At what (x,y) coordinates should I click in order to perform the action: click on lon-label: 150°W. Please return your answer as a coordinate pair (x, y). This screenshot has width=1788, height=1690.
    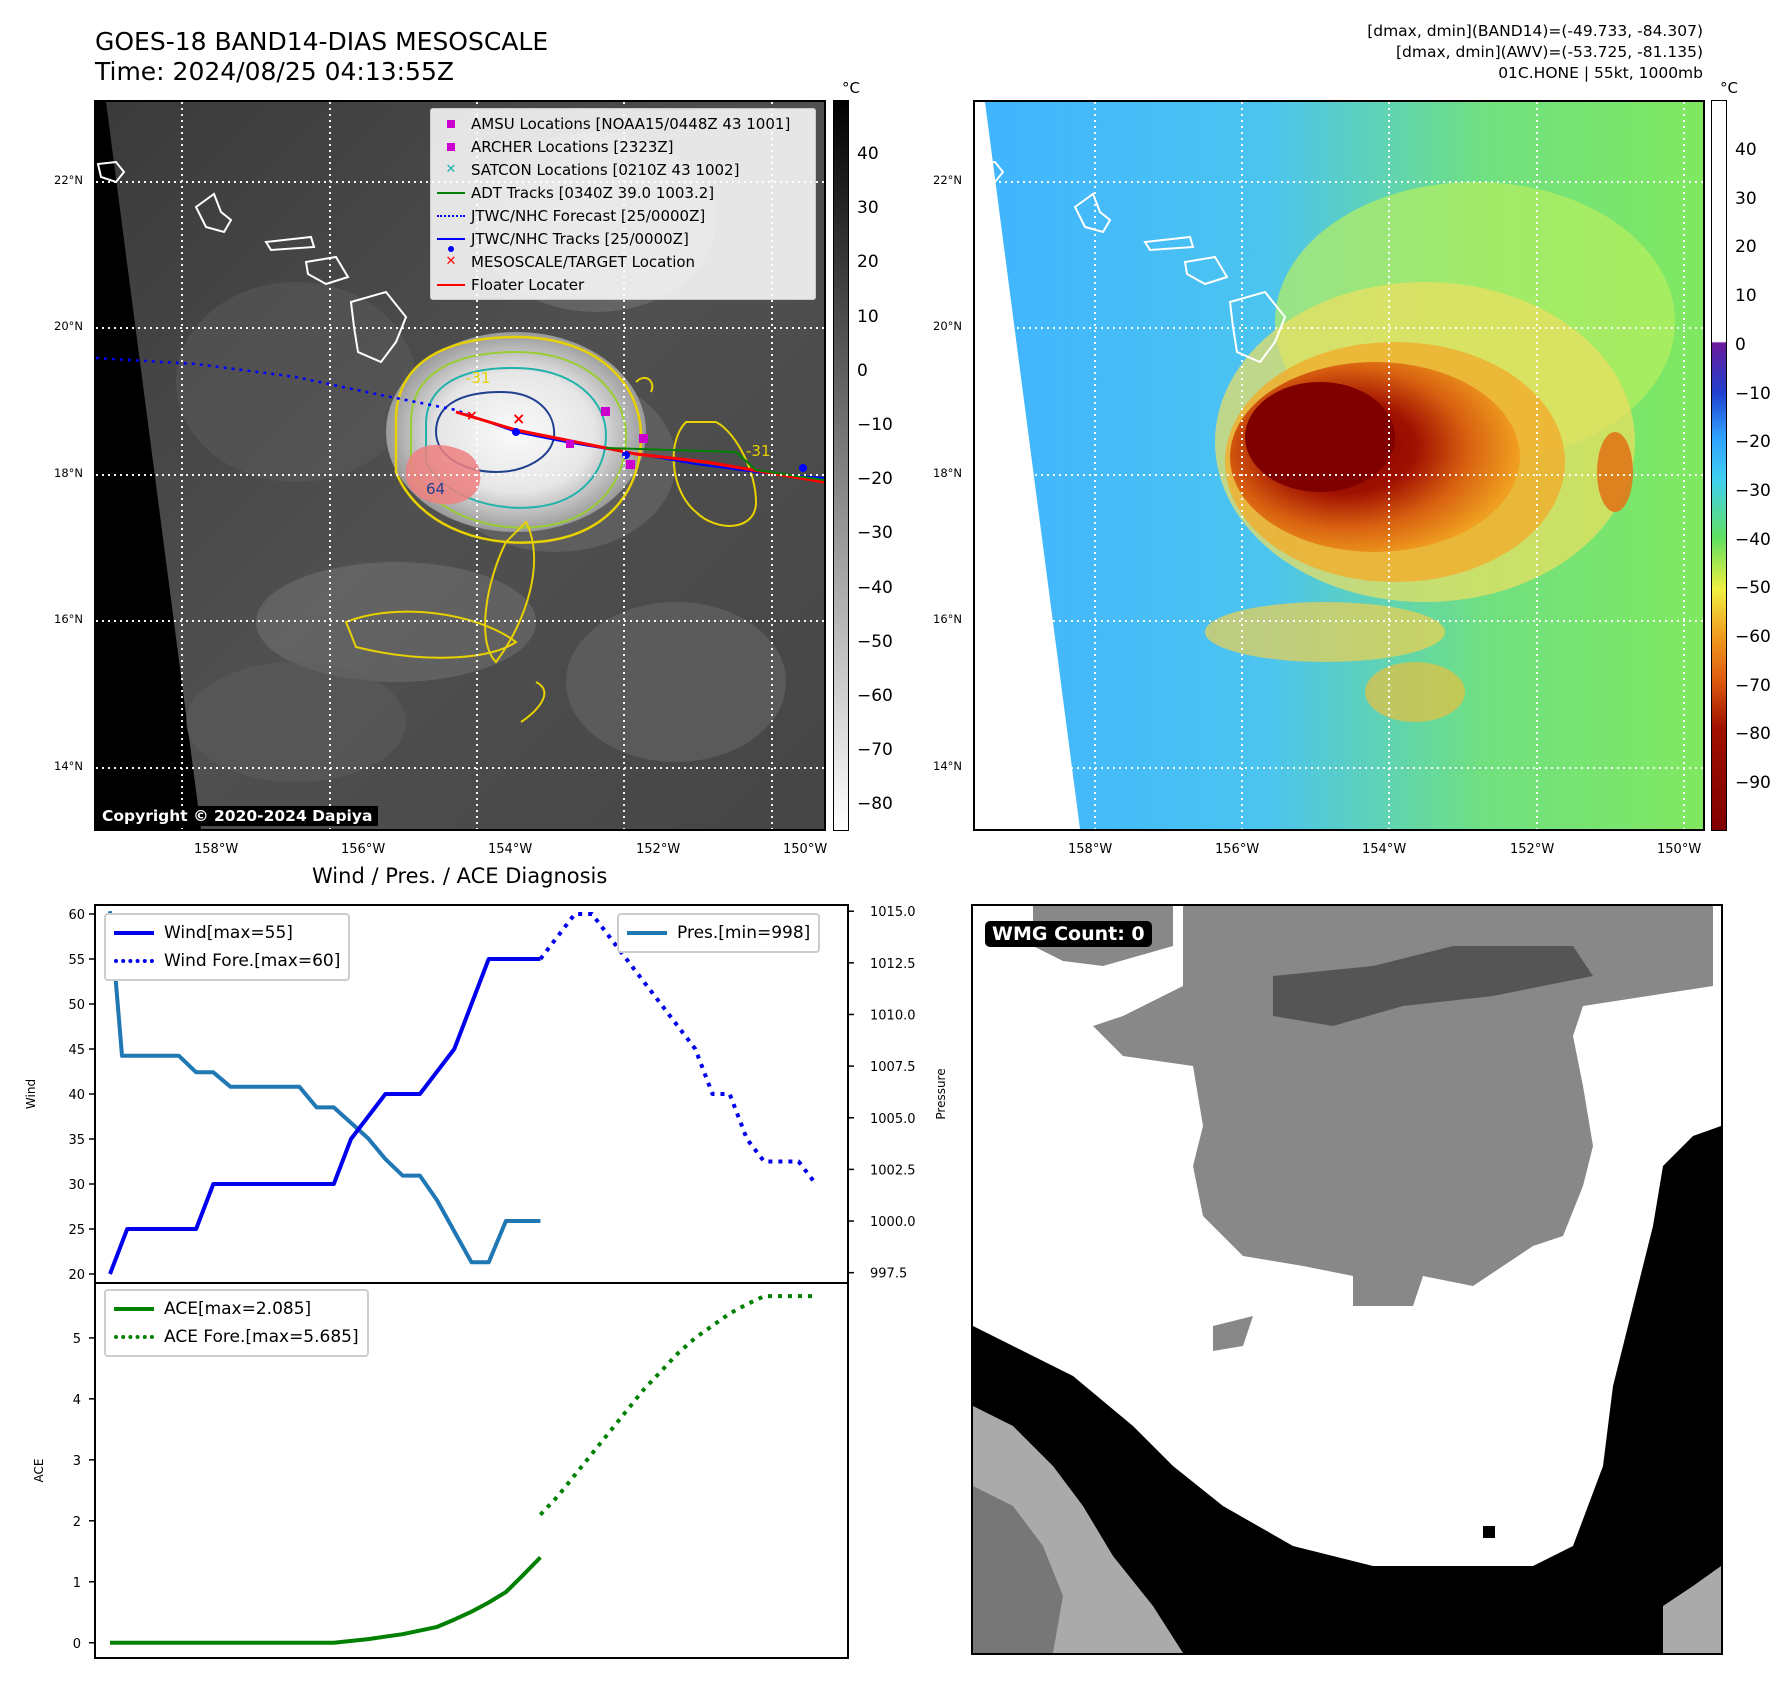
    Looking at the image, I should click on (1679, 849).